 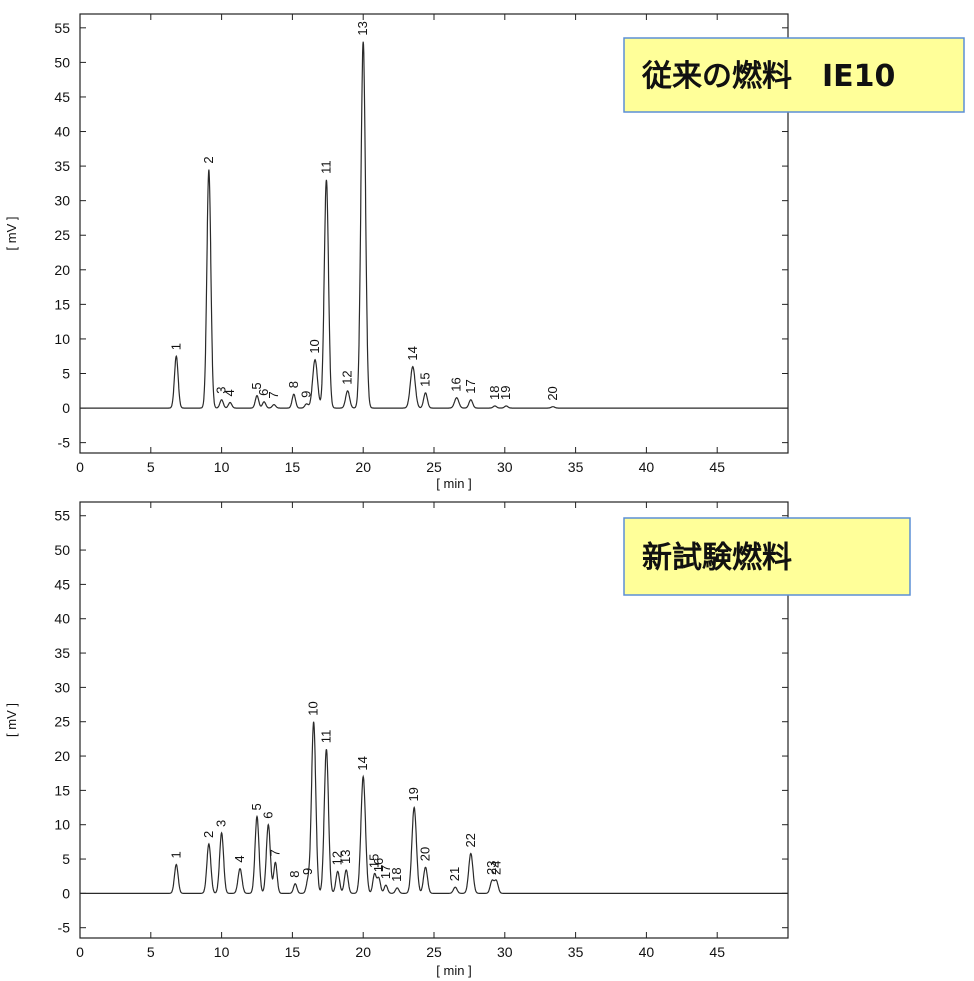 What do you see at coordinates (495, 868) in the screenshot?
I see `peak-label: 24` at bounding box center [495, 868].